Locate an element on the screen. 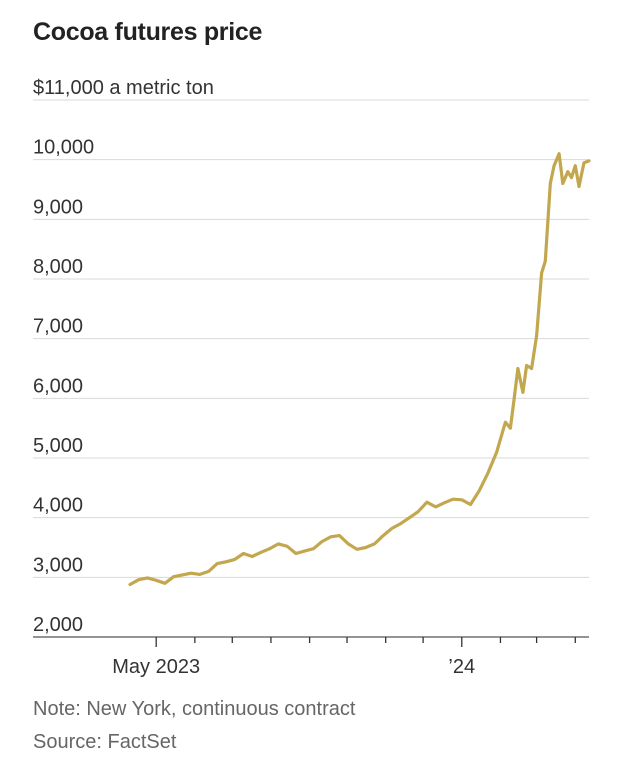  y-tick-label: 8,000 is located at coordinates (58, 267).